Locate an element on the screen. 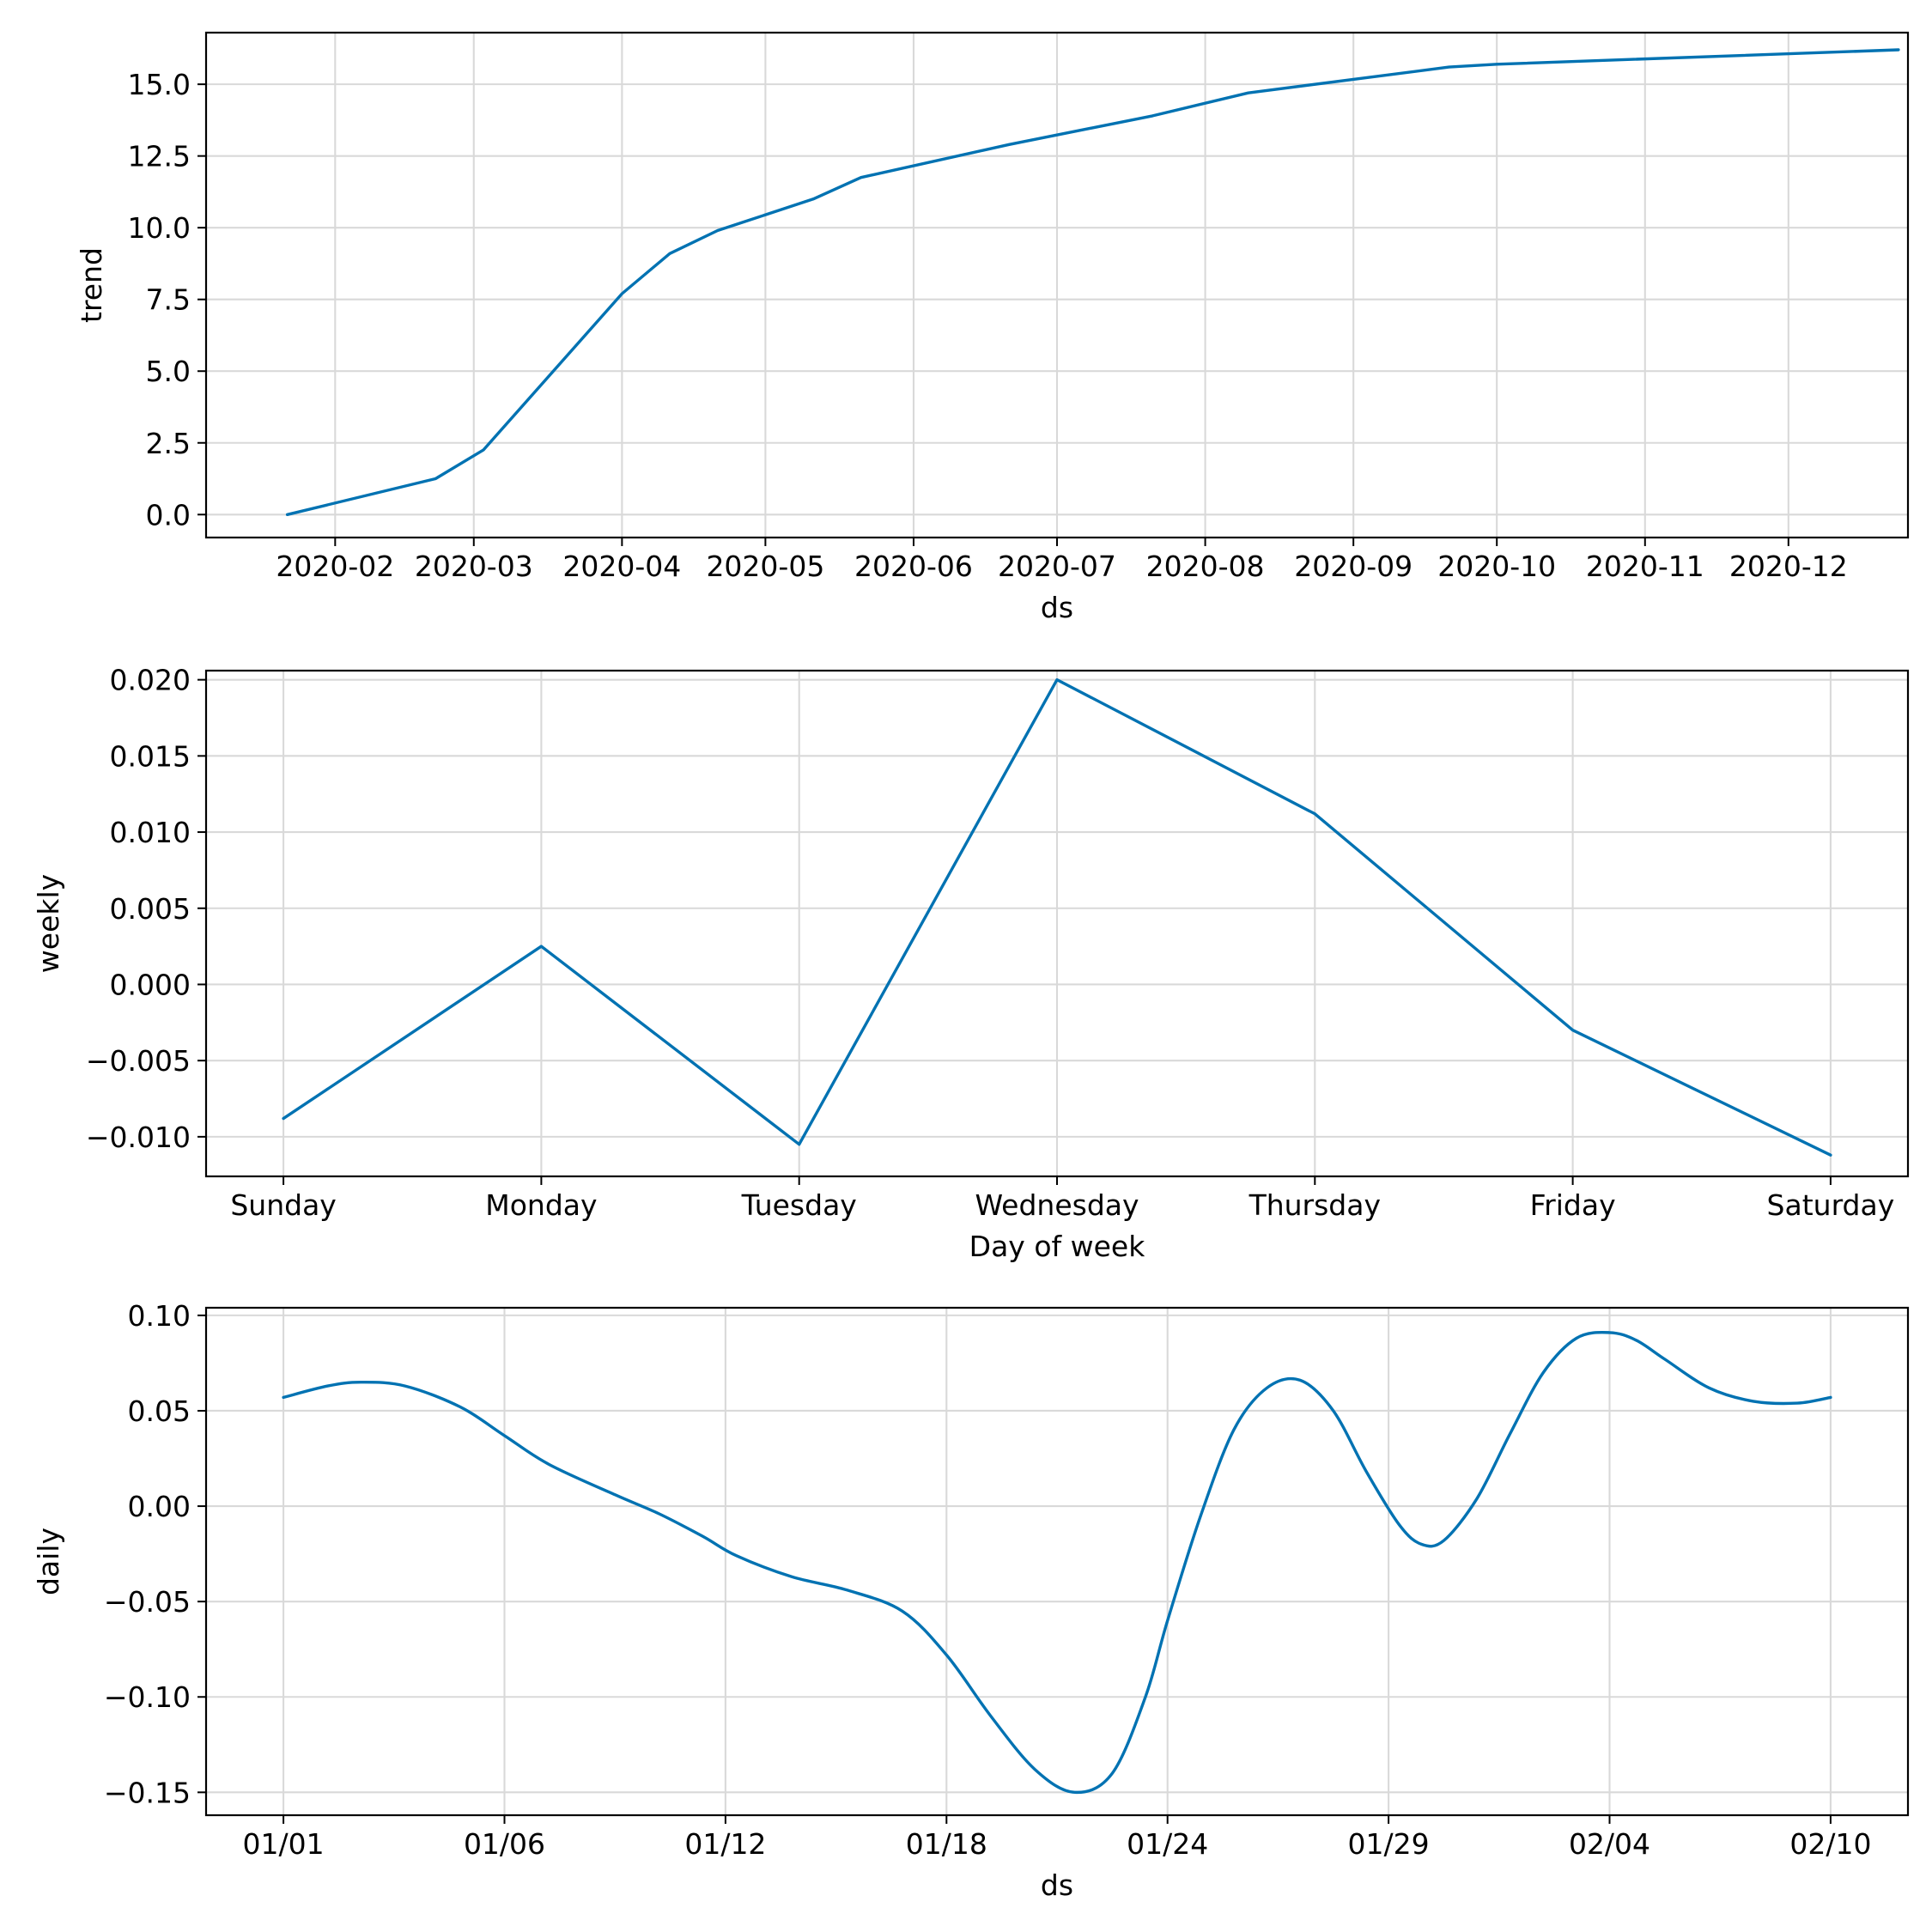 Image resolution: width=1932 pixels, height=1932 pixels. daily-x-tick-label: 01/24 is located at coordinates (1167, 1844).